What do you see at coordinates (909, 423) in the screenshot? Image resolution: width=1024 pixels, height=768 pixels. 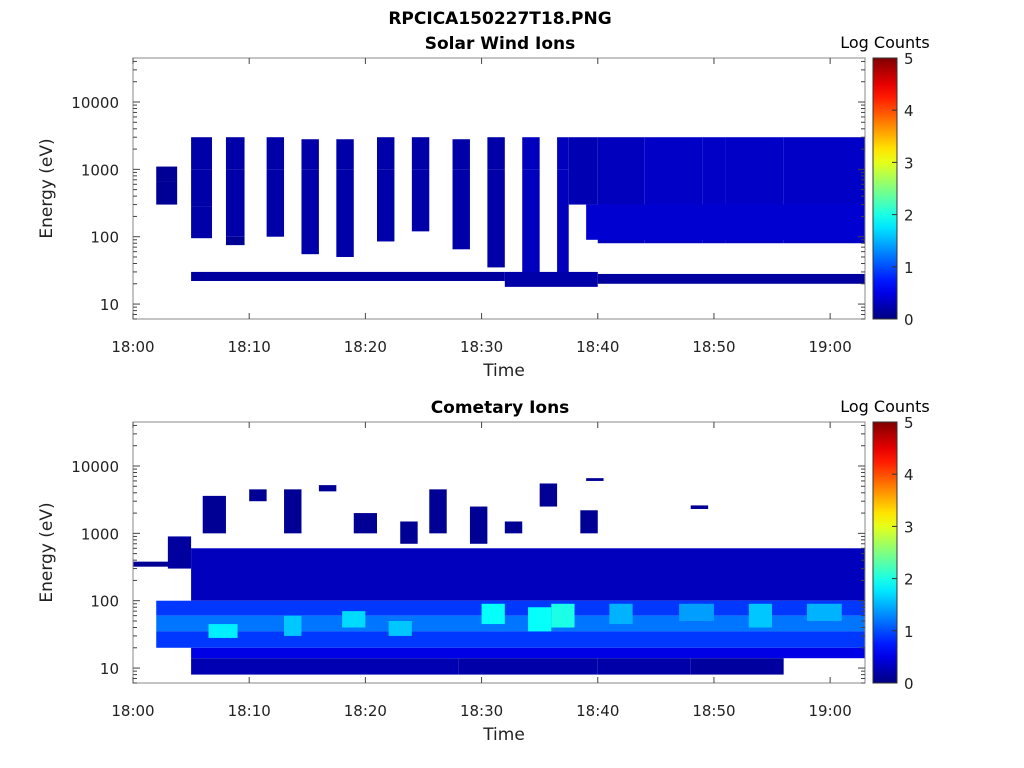 I see `colorbar-tick-label: 5` at bounding box center [909, 423].